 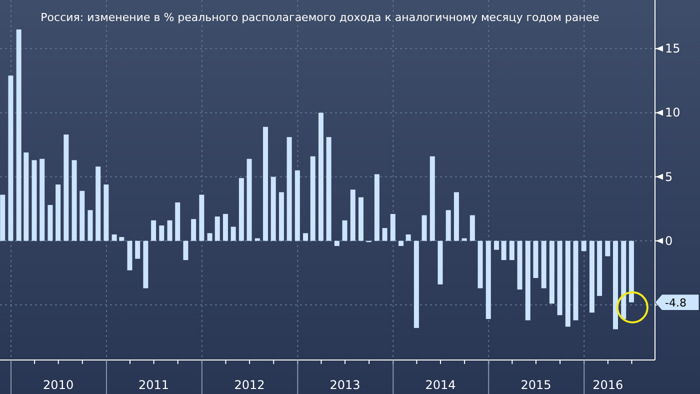 I want to click on x-tick-label: 2010, so click(x=58, y=385).